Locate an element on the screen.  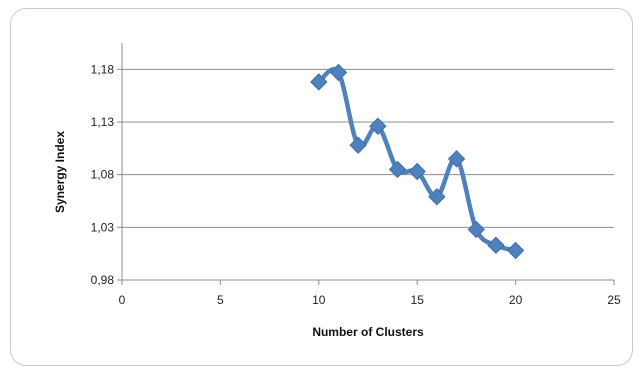
y-axis-title: Synergy Index is located at coordinates (60, 172).